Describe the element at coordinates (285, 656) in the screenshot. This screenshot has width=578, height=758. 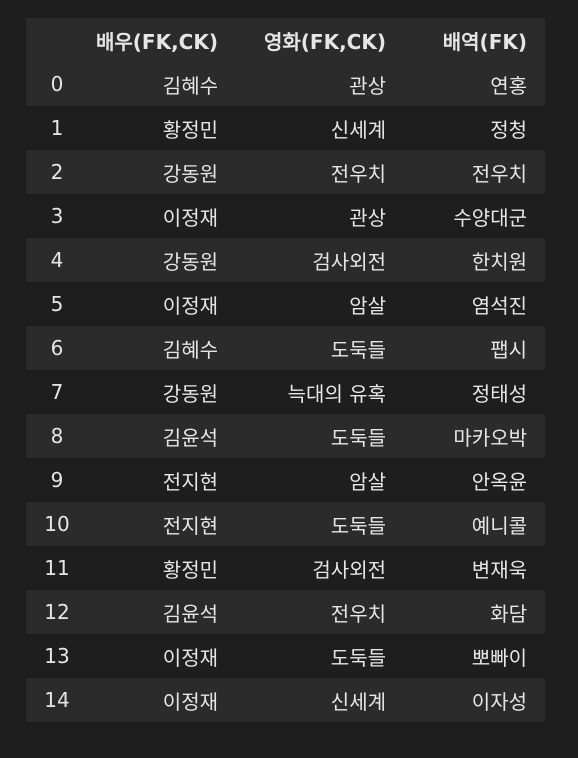
I see `table-row: 13 이정재 도둑들 뽀빠이` at that location.